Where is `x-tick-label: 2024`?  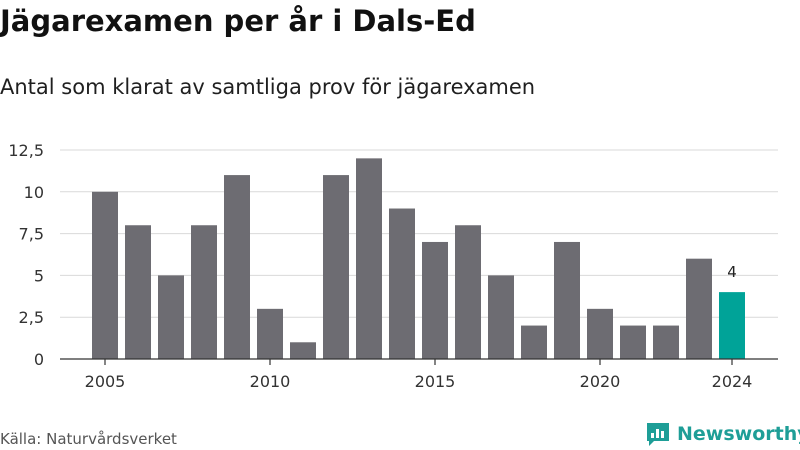
x-tick-label: 2024 is located at coordinates (732, 381).